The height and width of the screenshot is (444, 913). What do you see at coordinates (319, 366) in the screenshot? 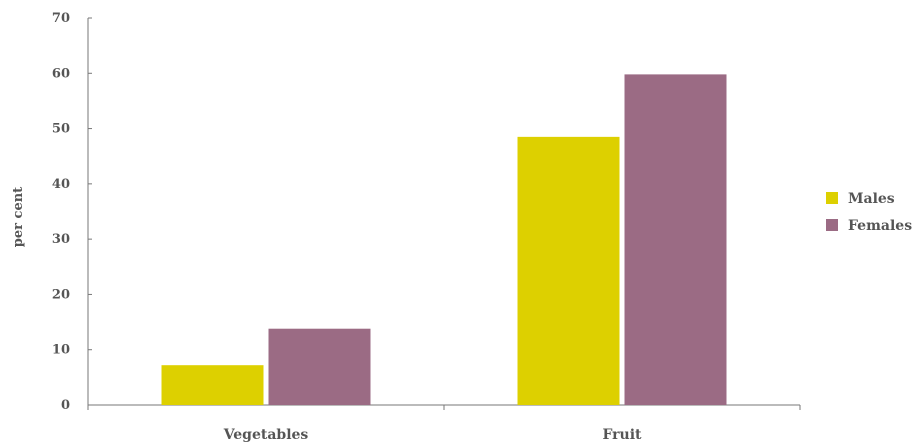
I see `bar-females-vegetables` at bounding box center [319, 366].